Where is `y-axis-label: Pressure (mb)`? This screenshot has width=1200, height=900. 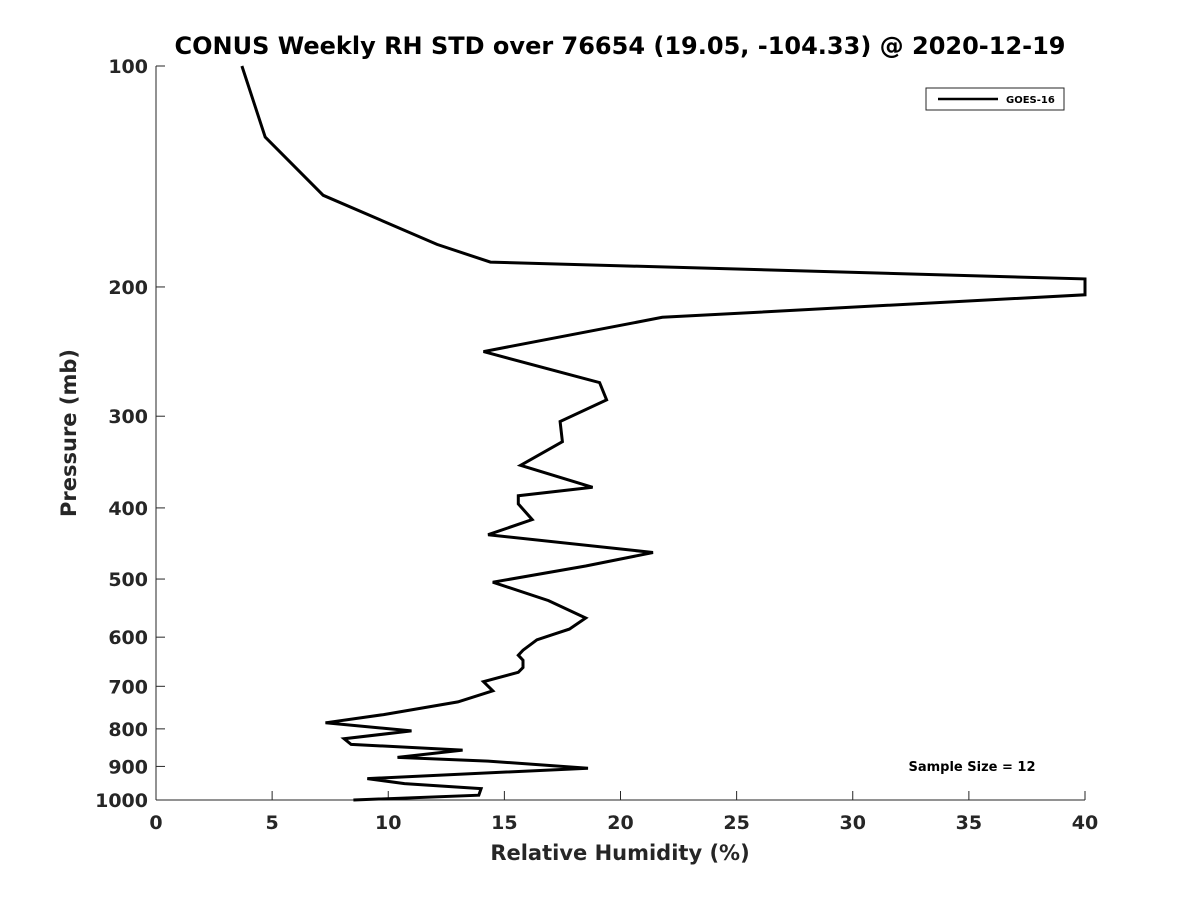
y-axis-label: Pressure (mb) is located at coordinates (69, 433).